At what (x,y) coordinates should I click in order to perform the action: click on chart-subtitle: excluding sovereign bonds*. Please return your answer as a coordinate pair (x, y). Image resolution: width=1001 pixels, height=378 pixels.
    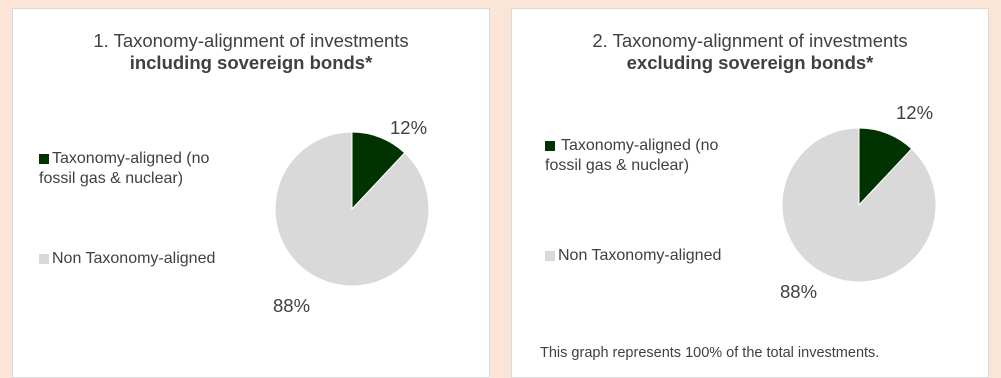
    Looking at the image, I should click on (750, 62).